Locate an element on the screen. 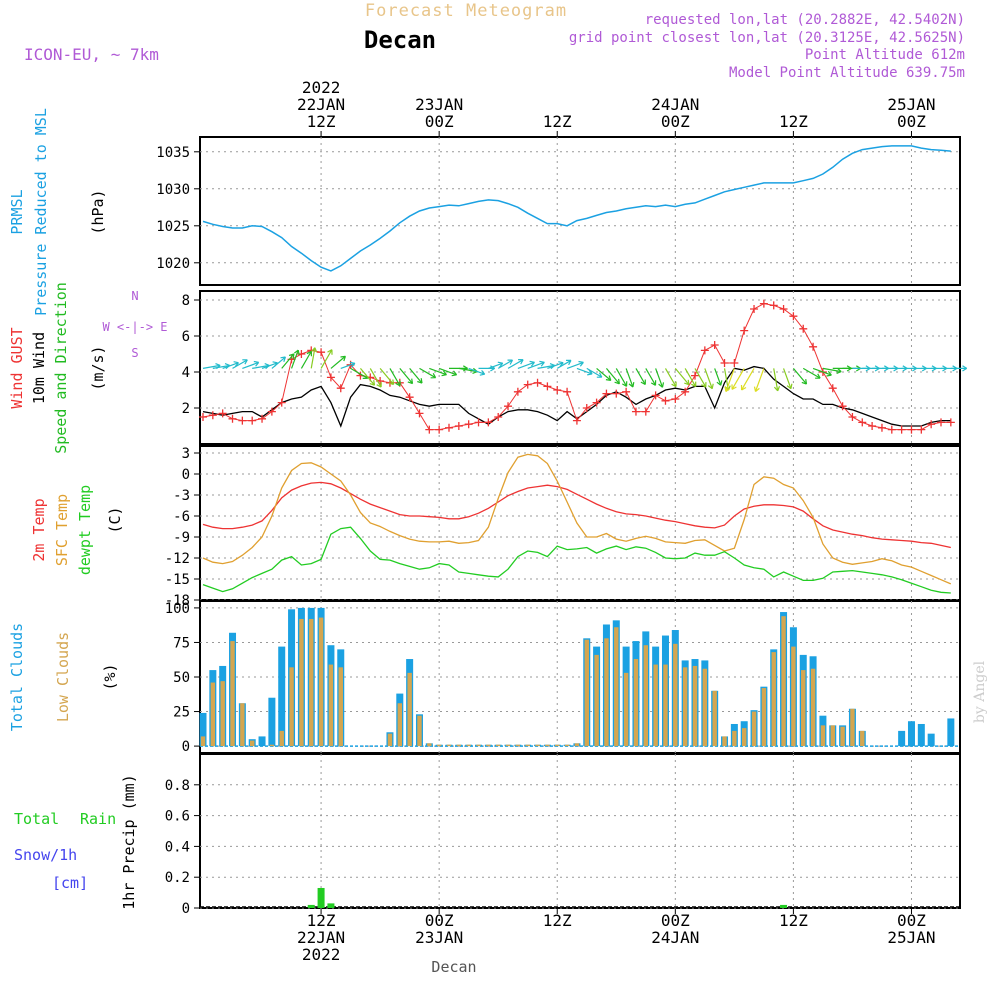 The image size is (1000, 1000). time-axis-label: 12Z is located at coordinates (557, 121).